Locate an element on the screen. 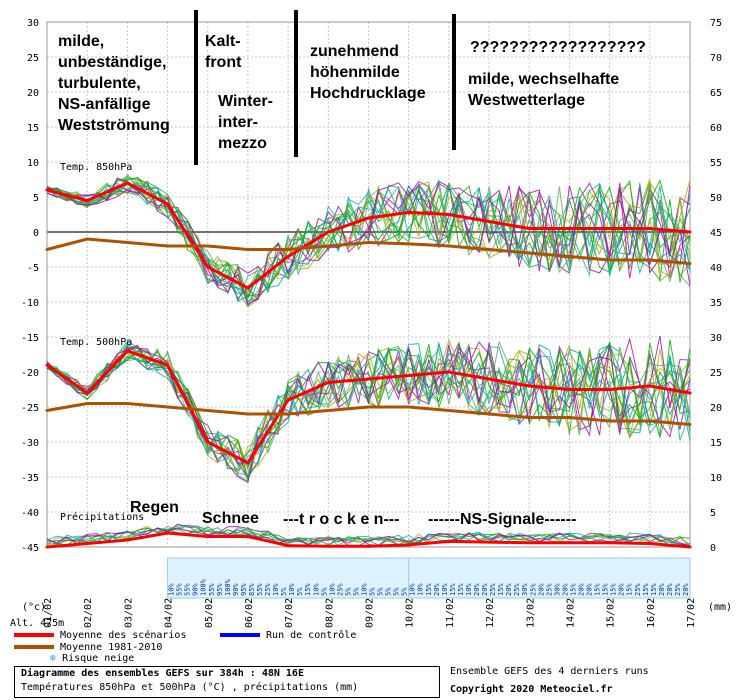 This screenshot has height=700, width=740. annotation-text: Regen is located at coordinates (154, 507).